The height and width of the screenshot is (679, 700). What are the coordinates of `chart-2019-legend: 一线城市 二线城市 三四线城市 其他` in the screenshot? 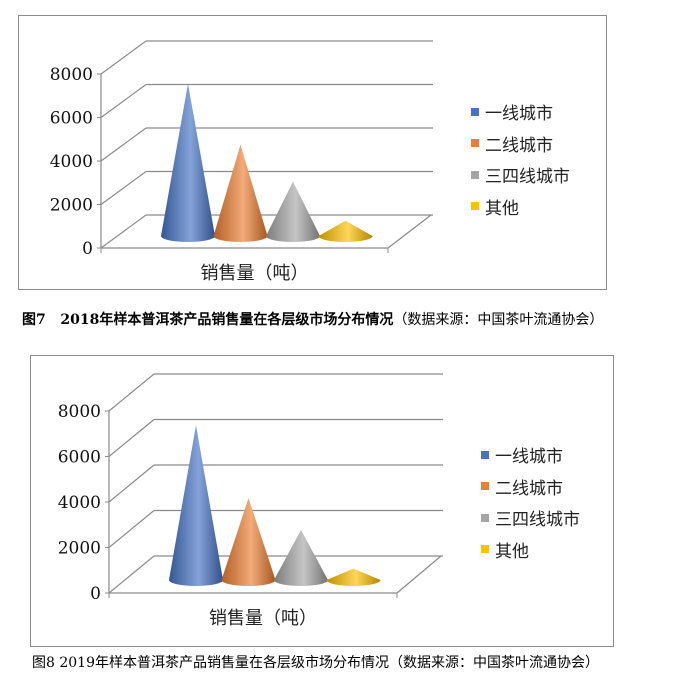 It's located at (530, 502).